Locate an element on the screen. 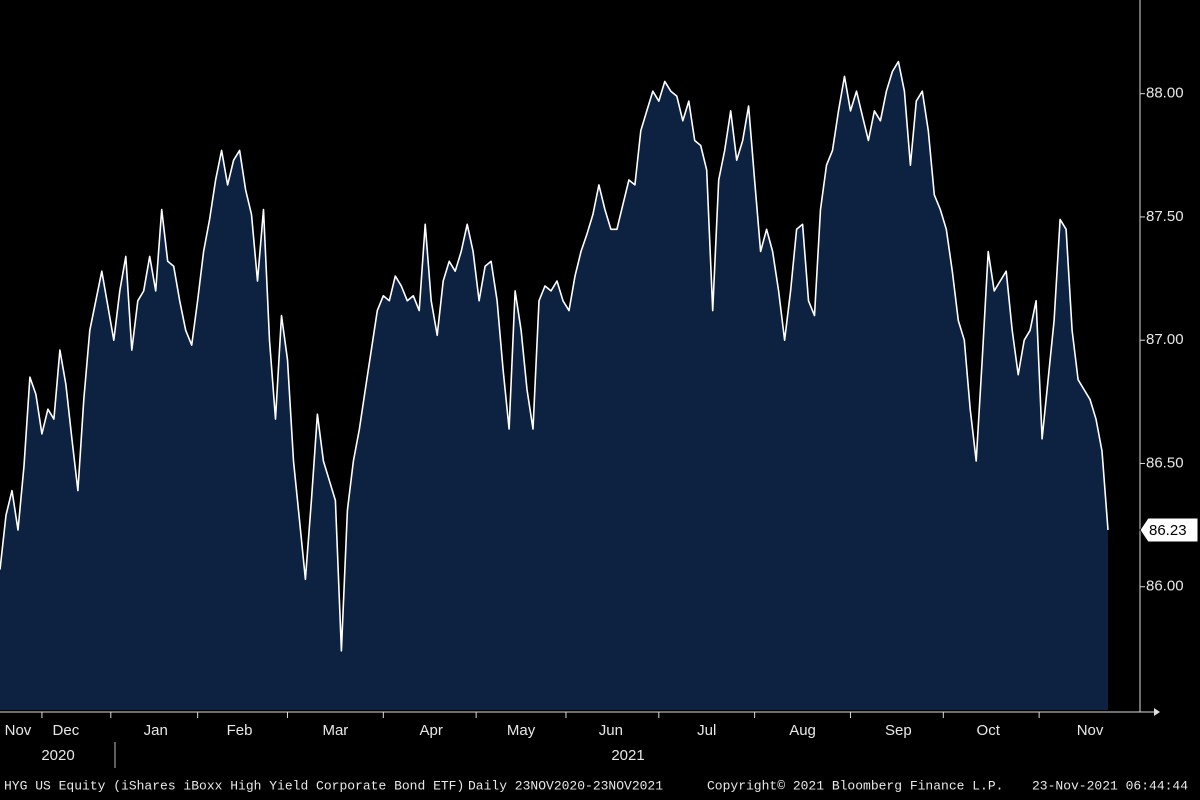 This screenshot has height=800, width=1200. y-tick-label: 87.00 is located at coordinates (1165, 339).